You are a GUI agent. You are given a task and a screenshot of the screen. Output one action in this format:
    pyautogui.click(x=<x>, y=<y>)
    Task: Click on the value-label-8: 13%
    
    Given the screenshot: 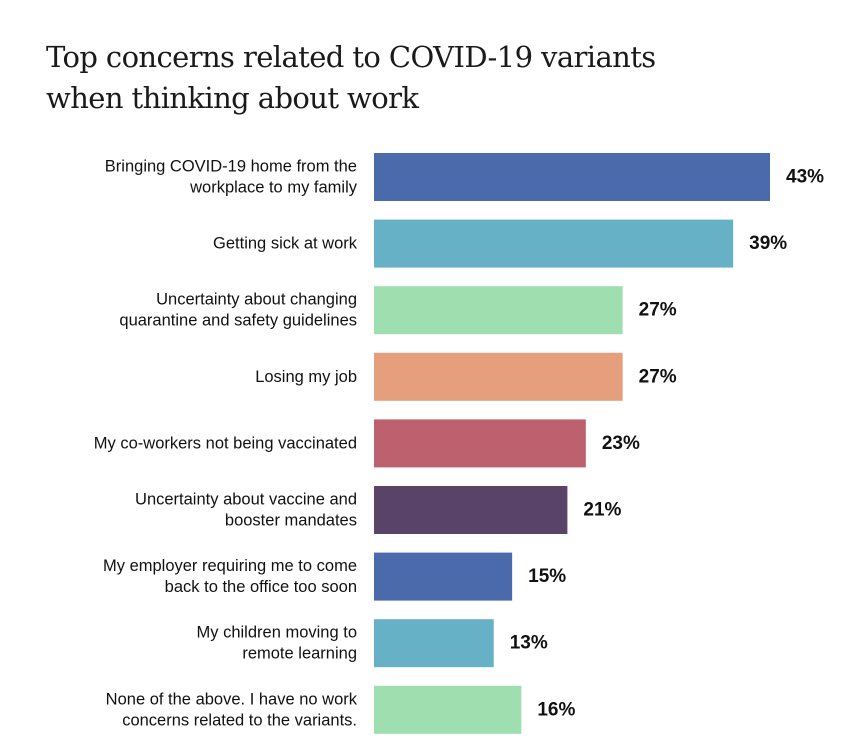 What is the action you would take?
    pyautogui.click(x=529, y=643)
    